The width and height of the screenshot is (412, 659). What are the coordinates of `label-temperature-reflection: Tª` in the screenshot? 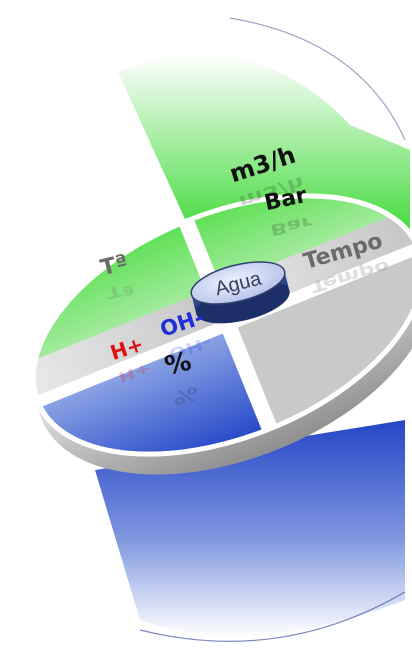 It's located at (120, 290).